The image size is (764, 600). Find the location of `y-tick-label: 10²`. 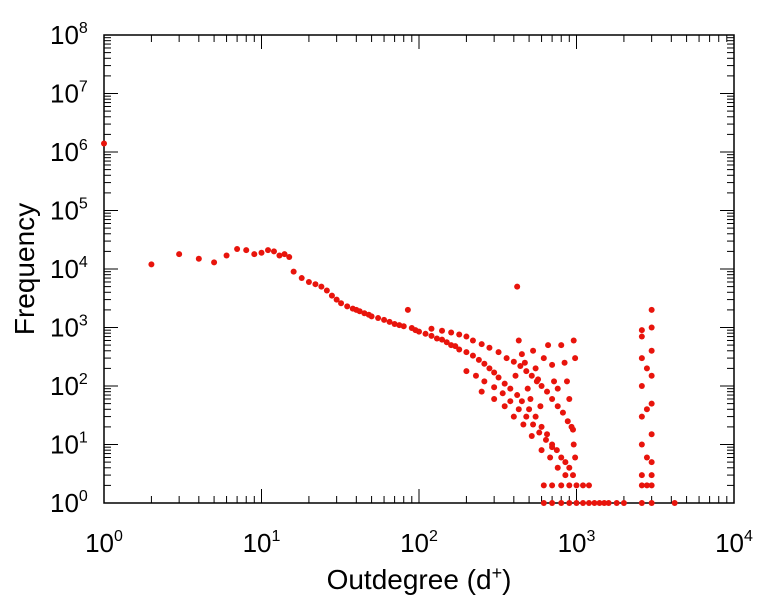

y-tick-label: 10² is located at coordinates (69, 386).